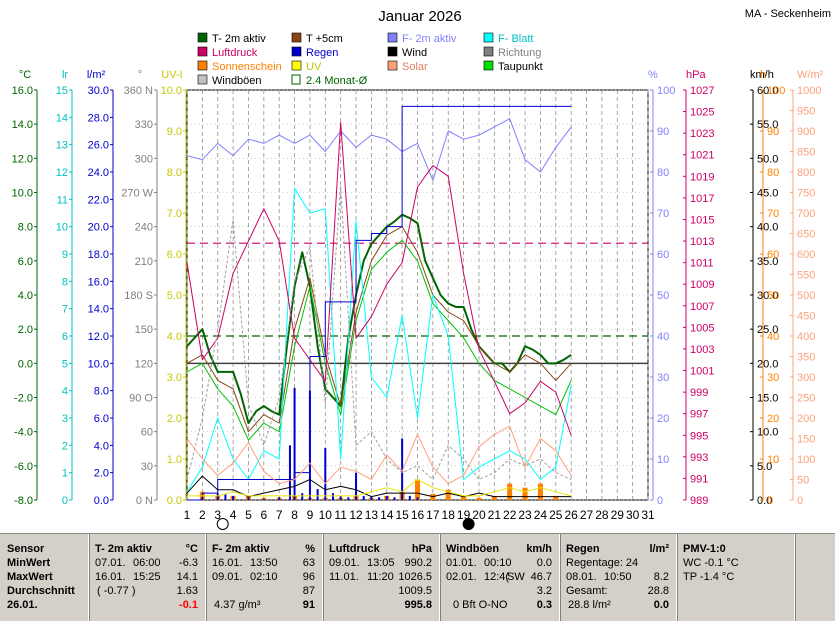 The width and height of the screenshot is (835, 621). I want to click on legend-label: 2.4 Monat-Ø, so click(337, 81).